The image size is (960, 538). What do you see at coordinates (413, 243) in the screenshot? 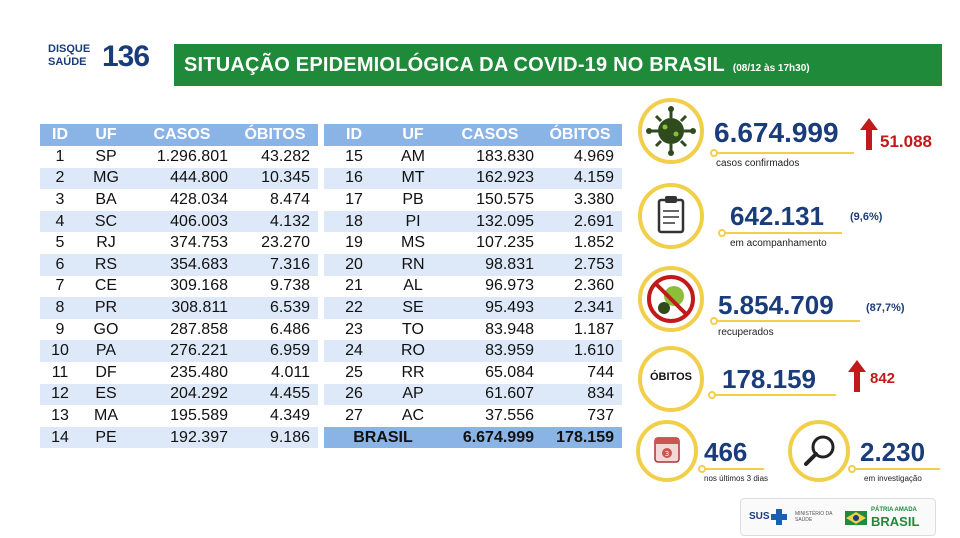
I see `cell-uf: MS` at bounding box center [413, 243].